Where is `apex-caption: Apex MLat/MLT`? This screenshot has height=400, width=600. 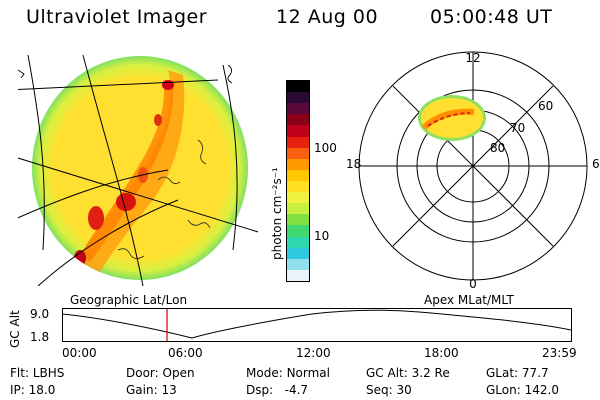 apex-caption: Apex MLat/MLT is located at coordinates (469, 300).